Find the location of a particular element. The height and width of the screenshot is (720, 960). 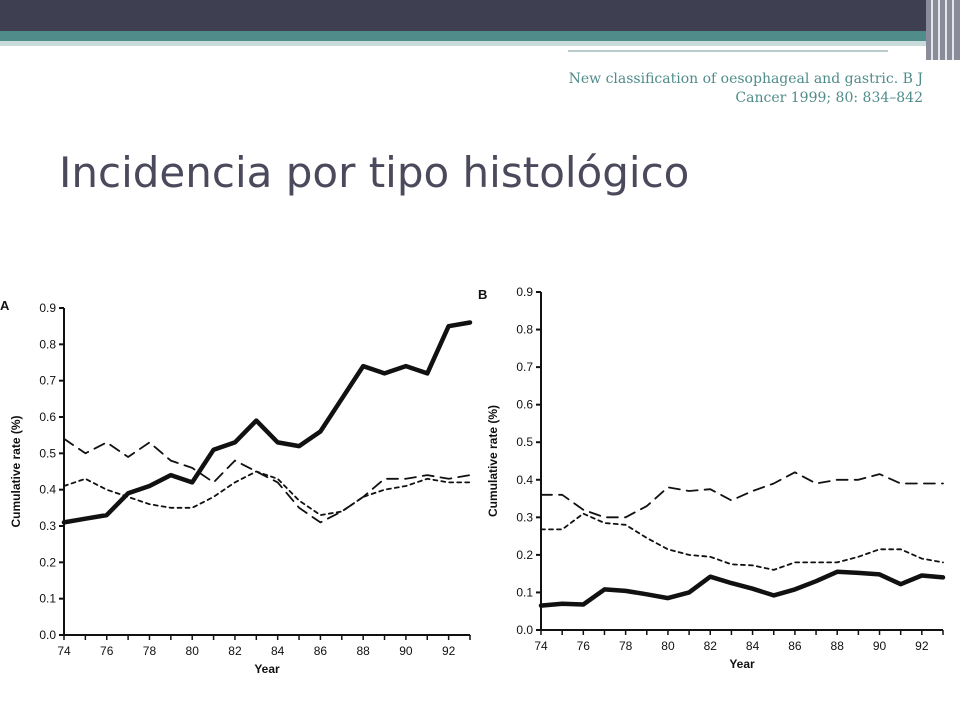

panel-label: A is located at coordinates (5, 305).